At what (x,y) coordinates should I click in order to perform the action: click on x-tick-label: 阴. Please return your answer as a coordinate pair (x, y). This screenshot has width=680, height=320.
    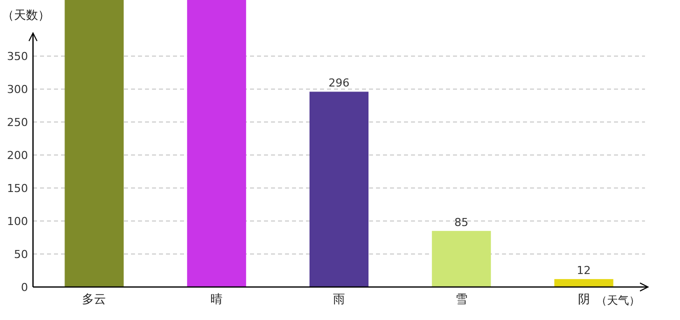
    Looking at the image, I should click on (584, 299).